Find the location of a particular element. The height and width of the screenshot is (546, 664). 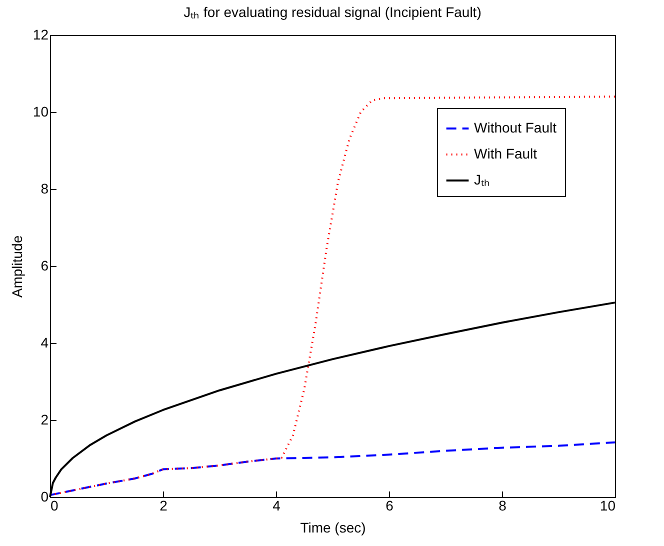

y-tick-label: 8 is located at coordinates (44, 188).